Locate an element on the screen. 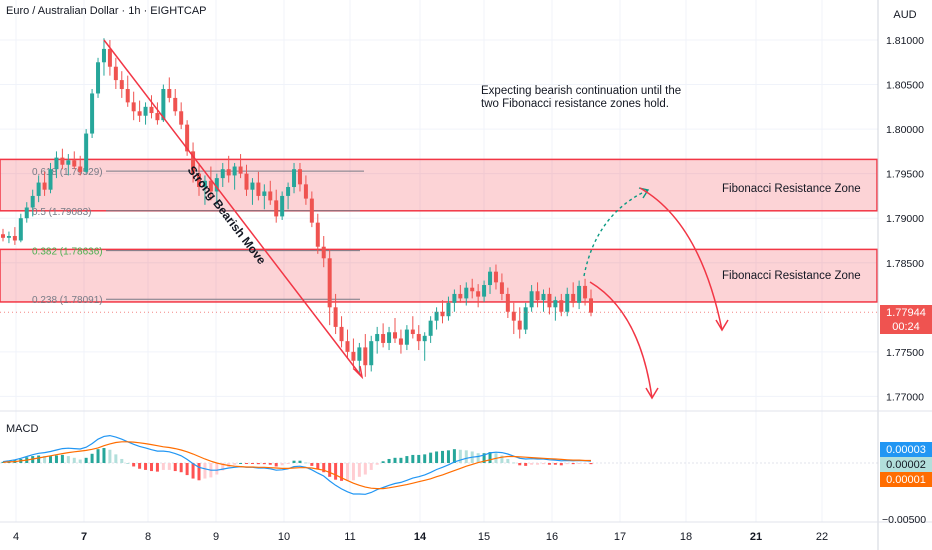 This screenshot has height=550, width=932. x-tick-label: 10 is located at coordinates (284, 537).